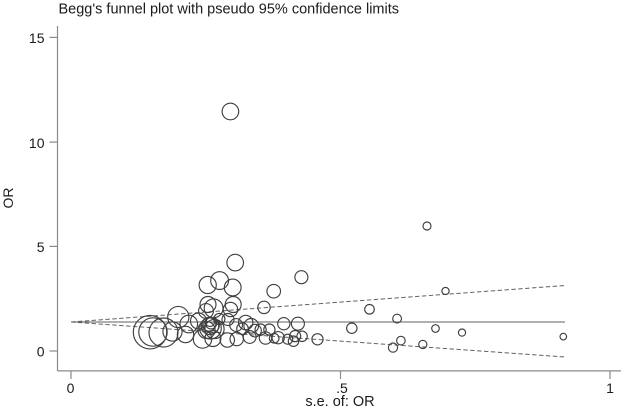 The width and height of the screenshot is (624, 408). Describe the element at coordinates (339, 401) in the screenshot. I see `svg-text: s.e. of: OR` at that location.